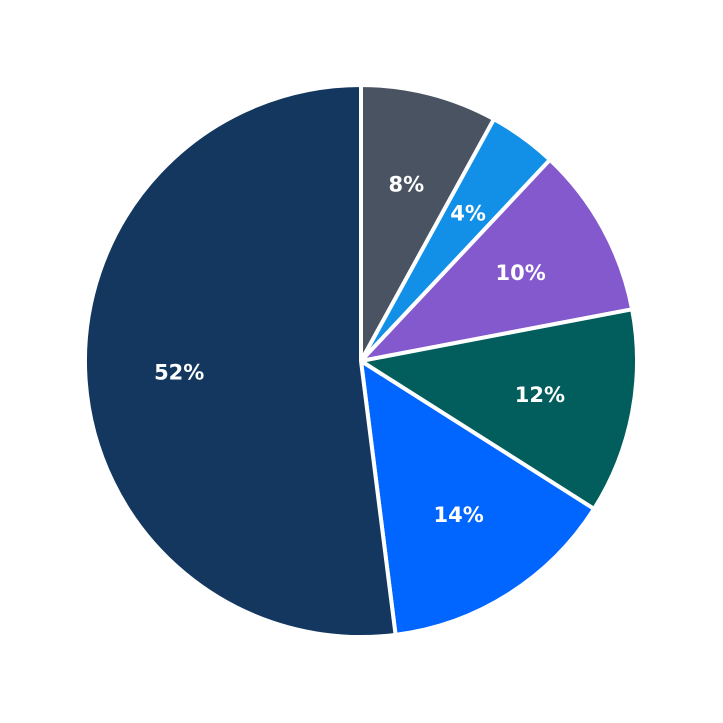 The image size is (723, 723). Describe the element at coordinates (179, 372) in the screenshot. I see `pie-slice-label-5: 52%` at that location.